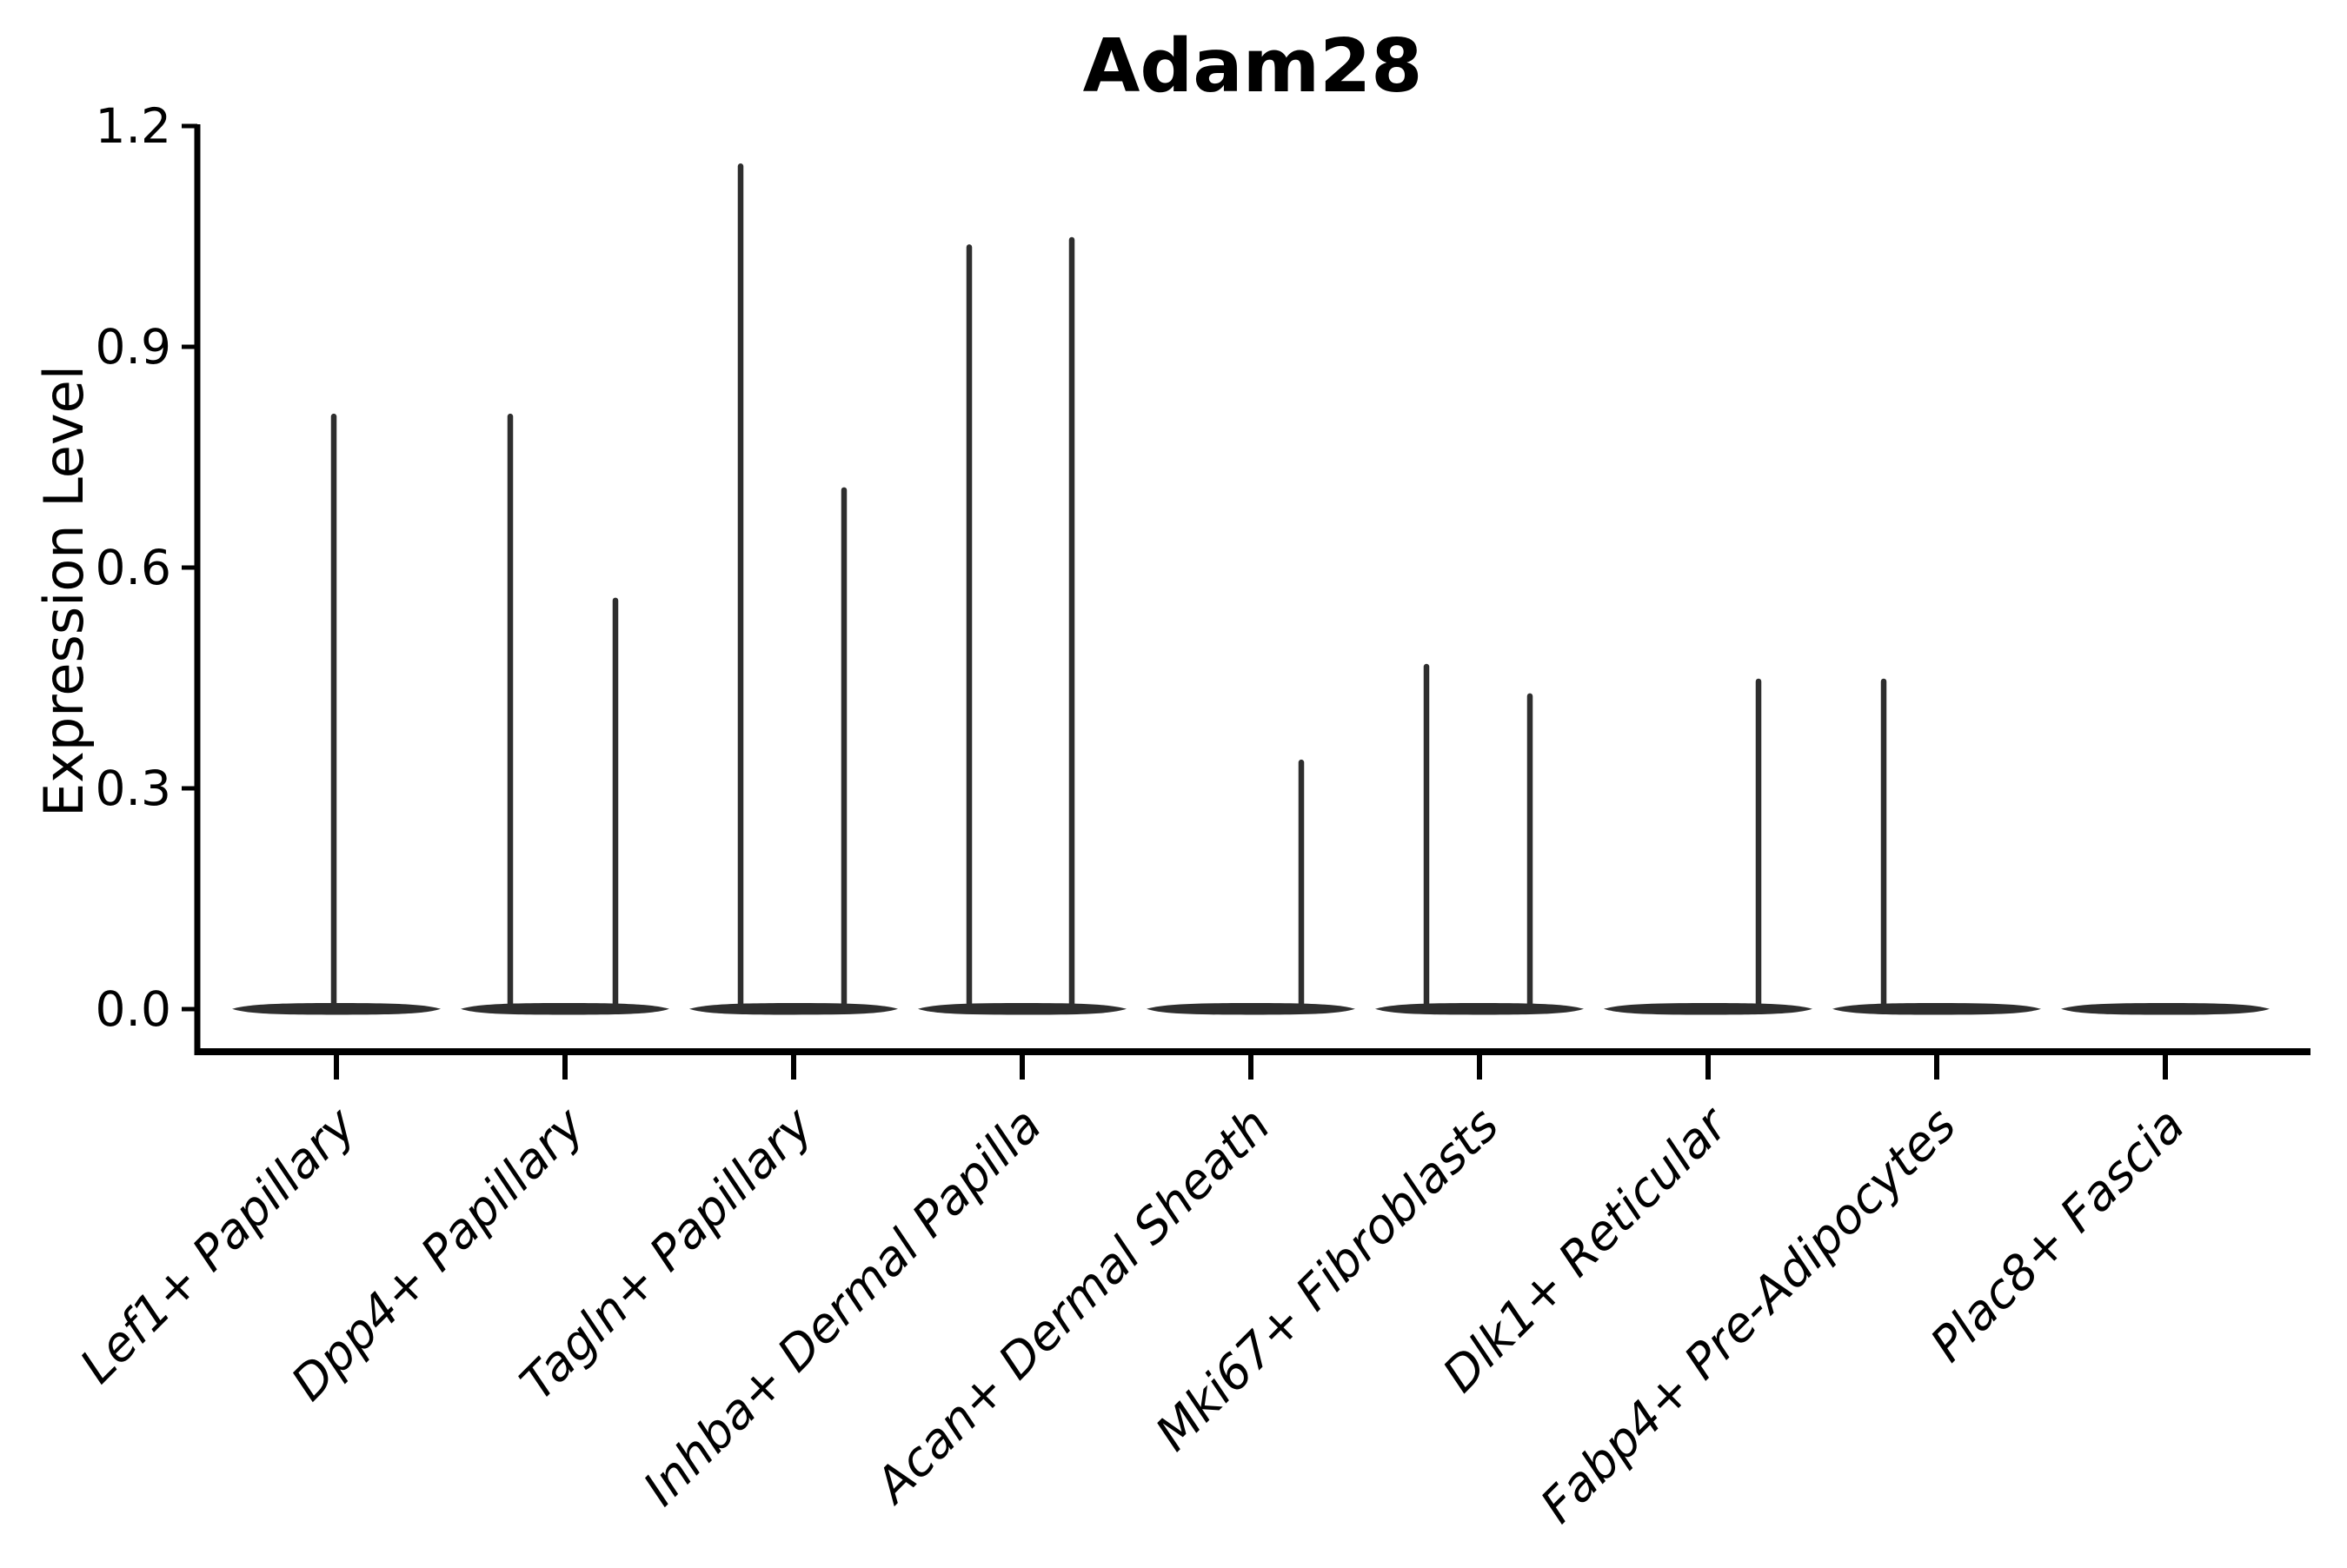 Image resolution: width=2347 pixels, height=1568 pixels. I want to click on y-tick-label: 0.0, so click(133, 1009).